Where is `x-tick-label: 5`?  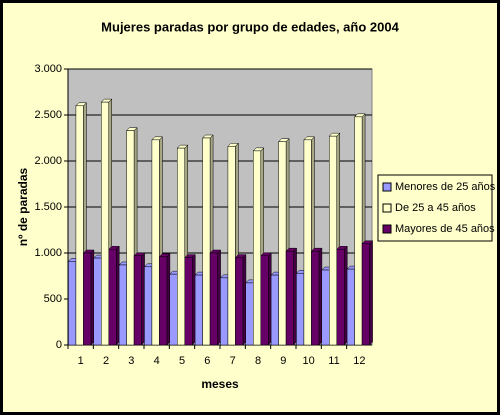
x-tick-label: 5 is located at coordinates (182, 361).